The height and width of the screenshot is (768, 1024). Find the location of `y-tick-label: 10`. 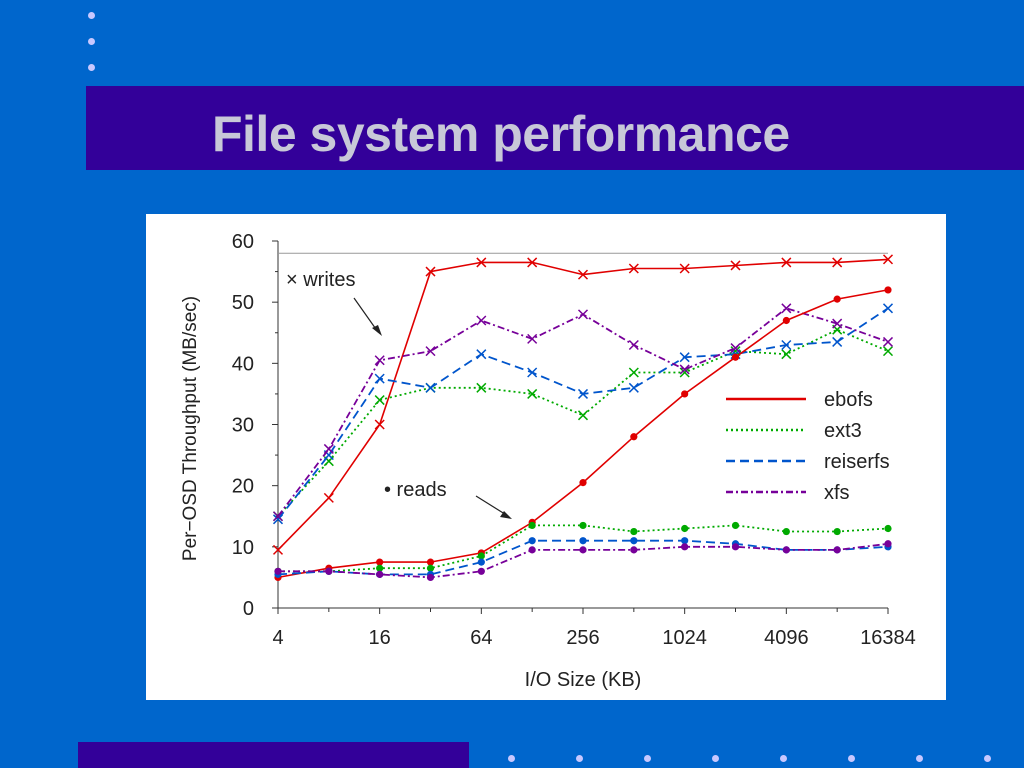

y-tick-label: 10 is located at coordinates (243, 548).